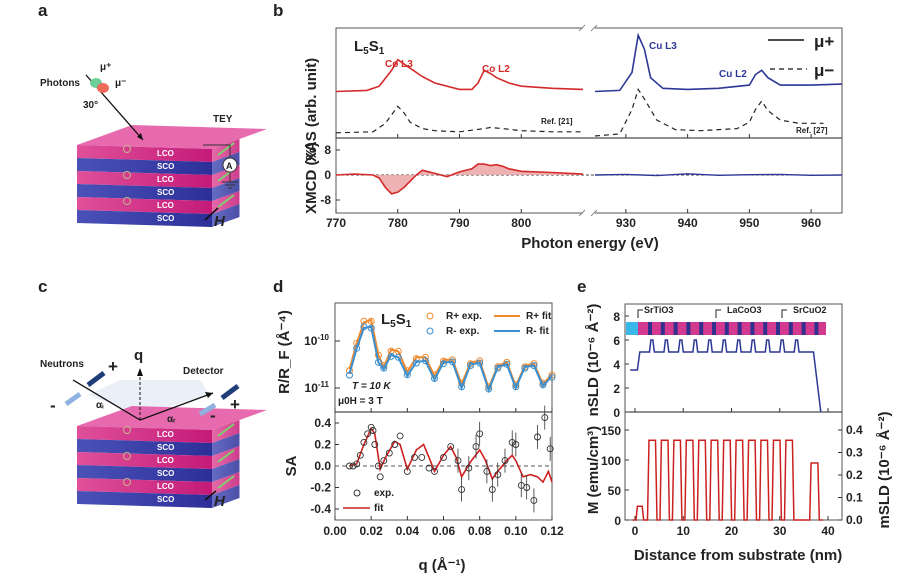  What do you see at coordinates (684, 531) in the screenshot?
I see `x-tick-label: 10` at bounding box center [684, 531].